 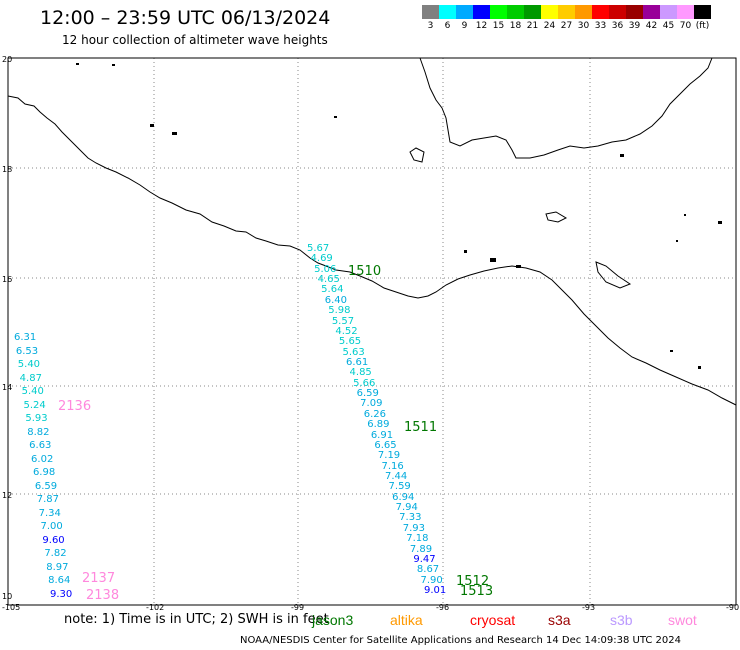 What do you see at coordinates (396, 476) in the screenshot?
I see `wave-height-label: 7.44` at bounding box center [396, 476].